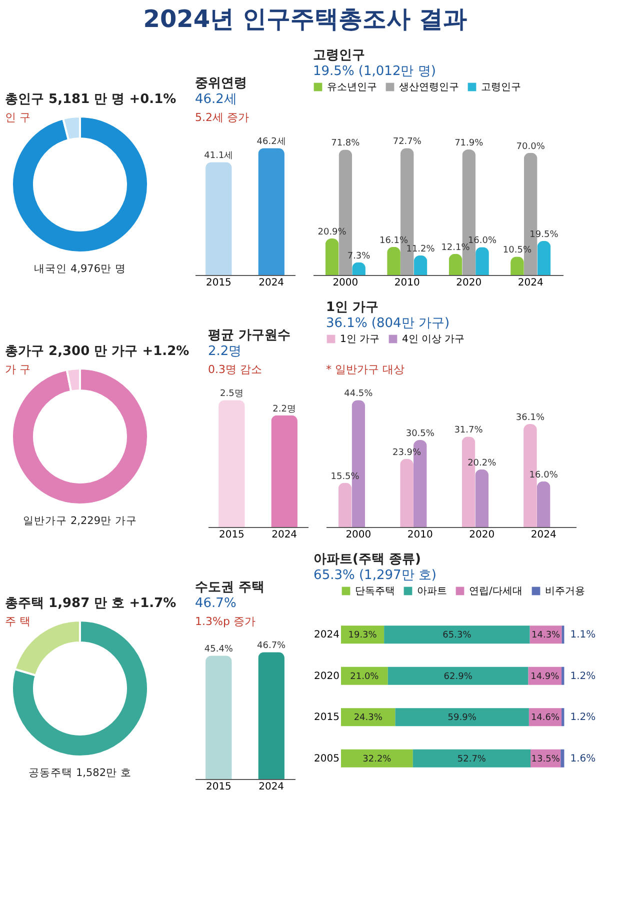 The width and height of the screenshot is (640, 897). What do you see at coordinates (544, 235) in the screenshot?
I see `data-label: 19.5%` at bounding box center [544, 235].